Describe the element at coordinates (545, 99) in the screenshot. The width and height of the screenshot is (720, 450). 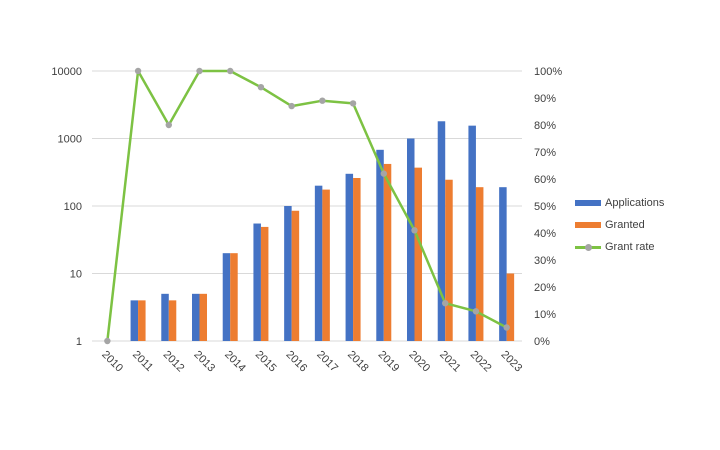
I see `right-axis-tick: 90%` at that location.